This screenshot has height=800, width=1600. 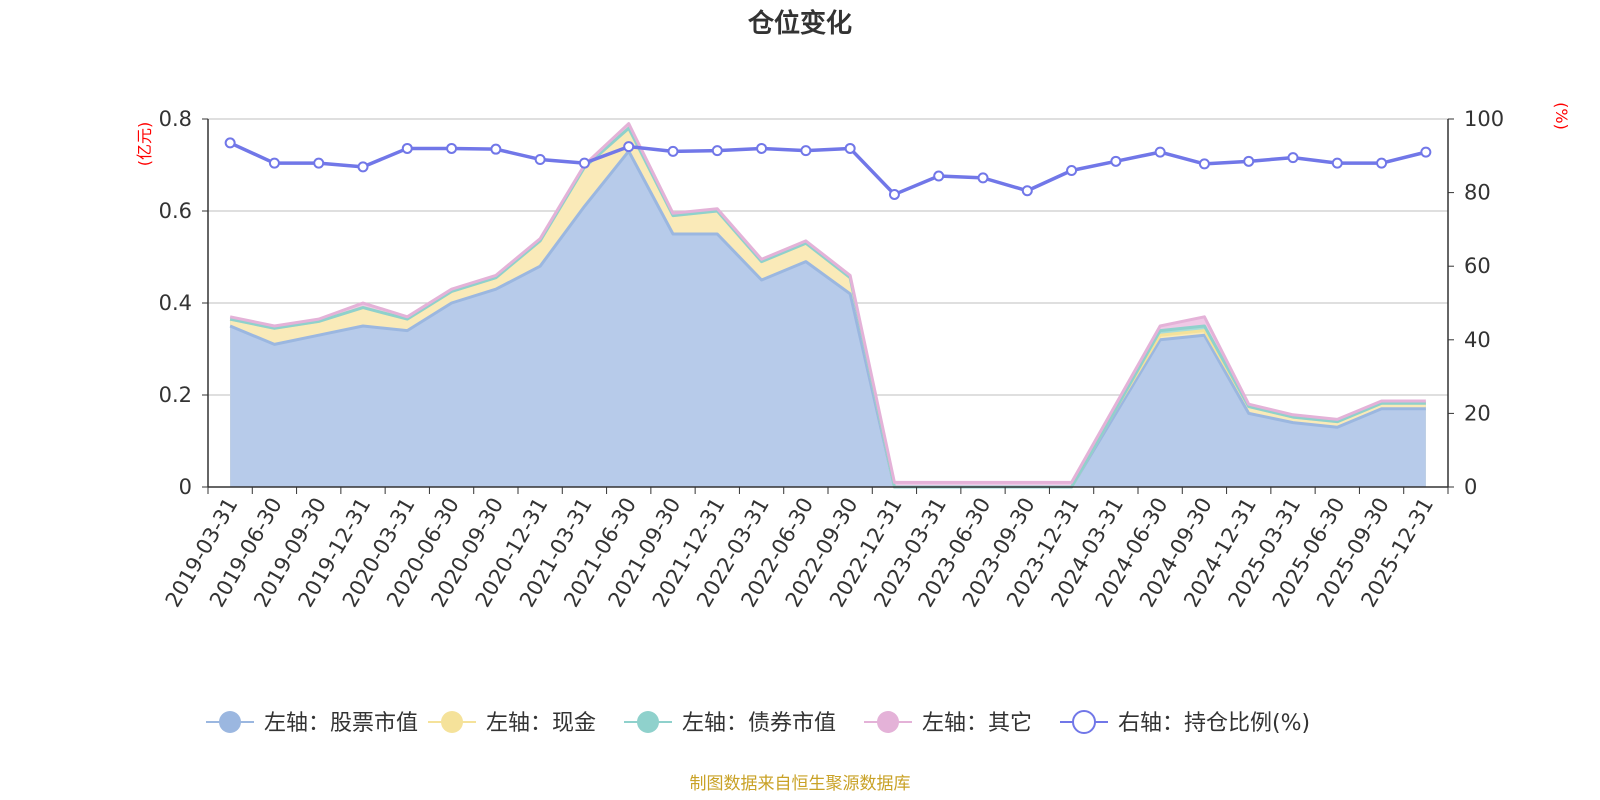 I want to click on left-axis-tick-label: 0.4, so click(x=175, y=303).